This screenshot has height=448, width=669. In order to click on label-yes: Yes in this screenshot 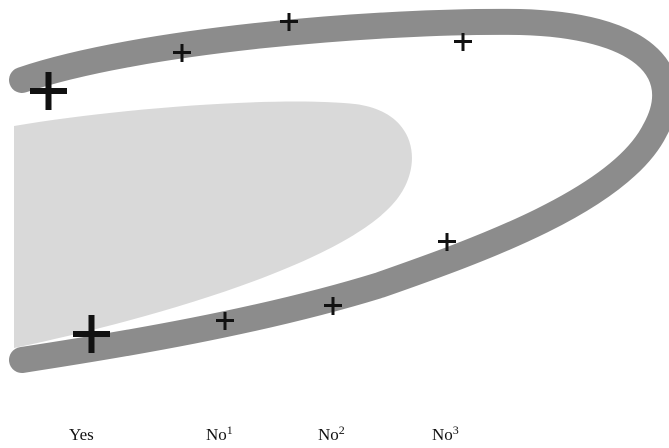, I will do `click(81, 434)`.